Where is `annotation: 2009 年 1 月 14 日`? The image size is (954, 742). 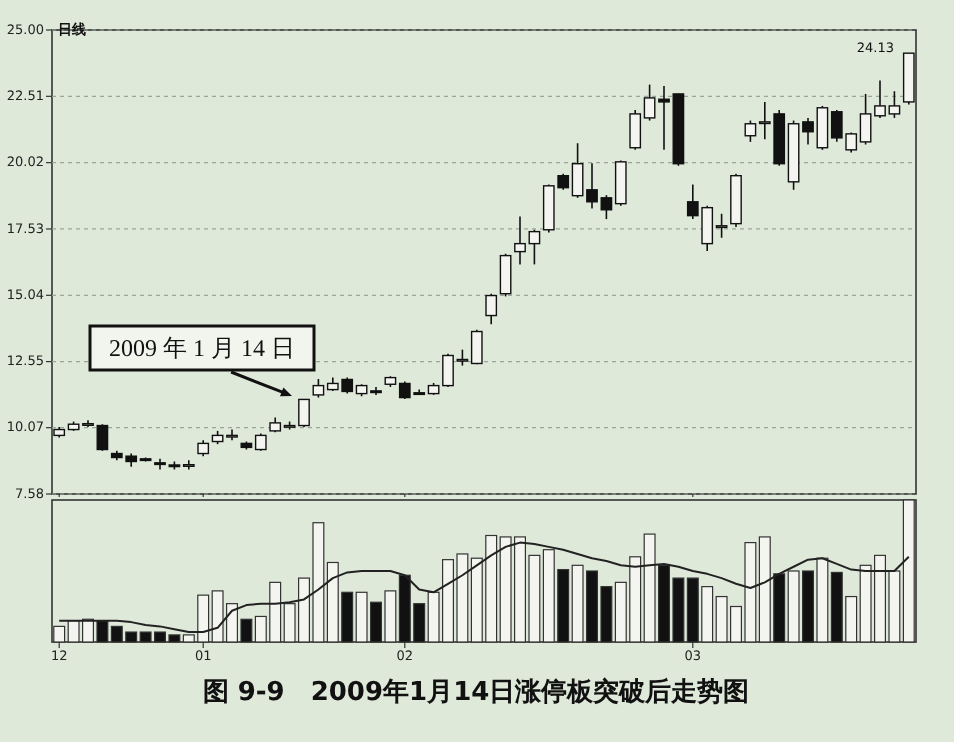 annotation: 2009 年 1 月 14 日 is located at coordinates (202, 347).